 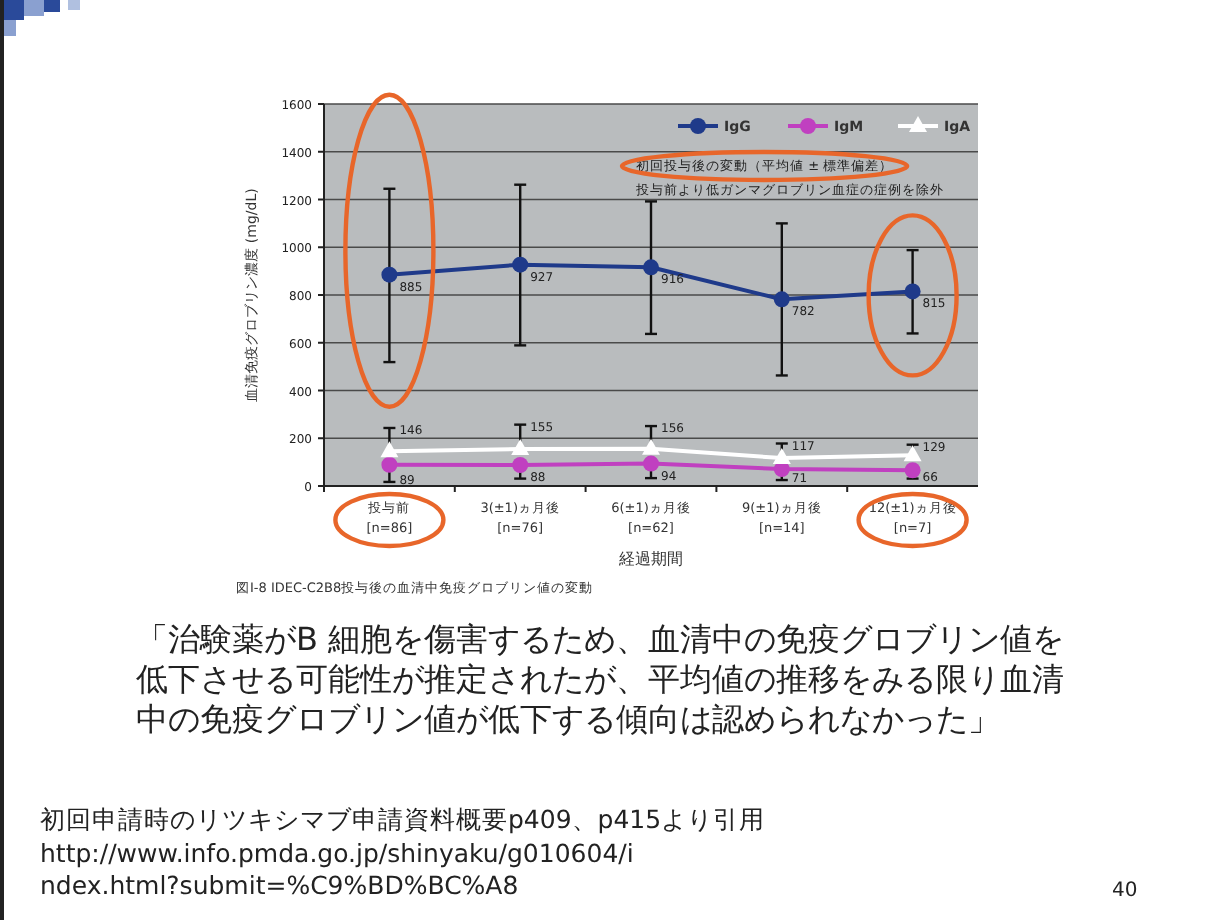 What do you see at coordinates (403, 821) in the screenshot?
I see `text: 初回申請時のリツキシマブ申請資料概要p409、p415より引用` at bounding box center [403, 821].